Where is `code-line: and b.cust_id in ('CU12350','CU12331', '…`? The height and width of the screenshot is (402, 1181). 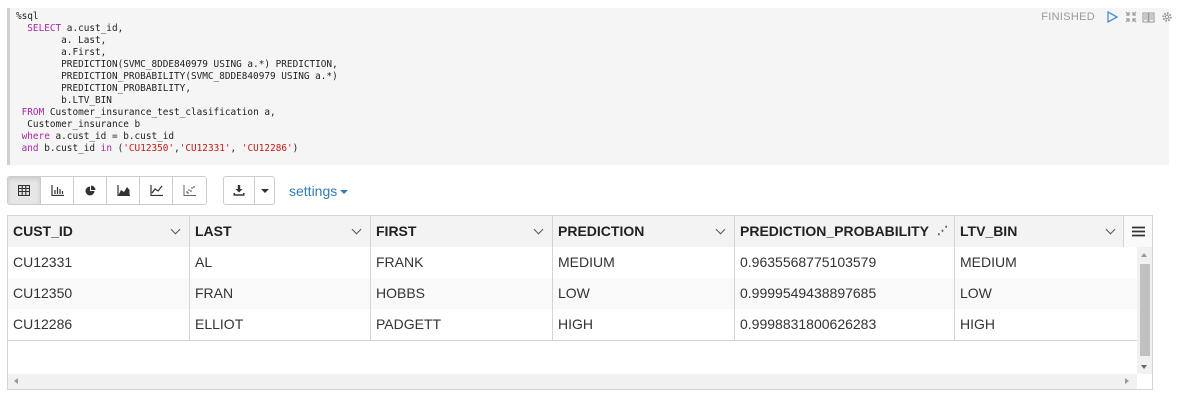
code-line: and b.cust_id in ('CU12350','CU12331', '… is located at coordinates (157, 148).